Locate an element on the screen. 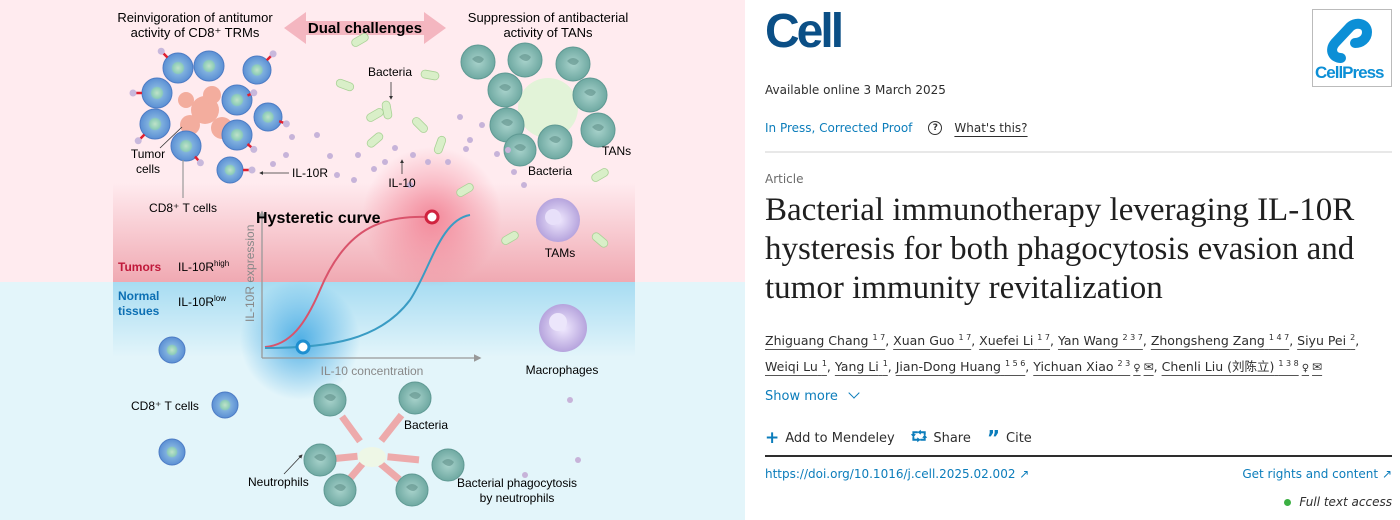  divider-dark is located at coordinates (1078, 456).